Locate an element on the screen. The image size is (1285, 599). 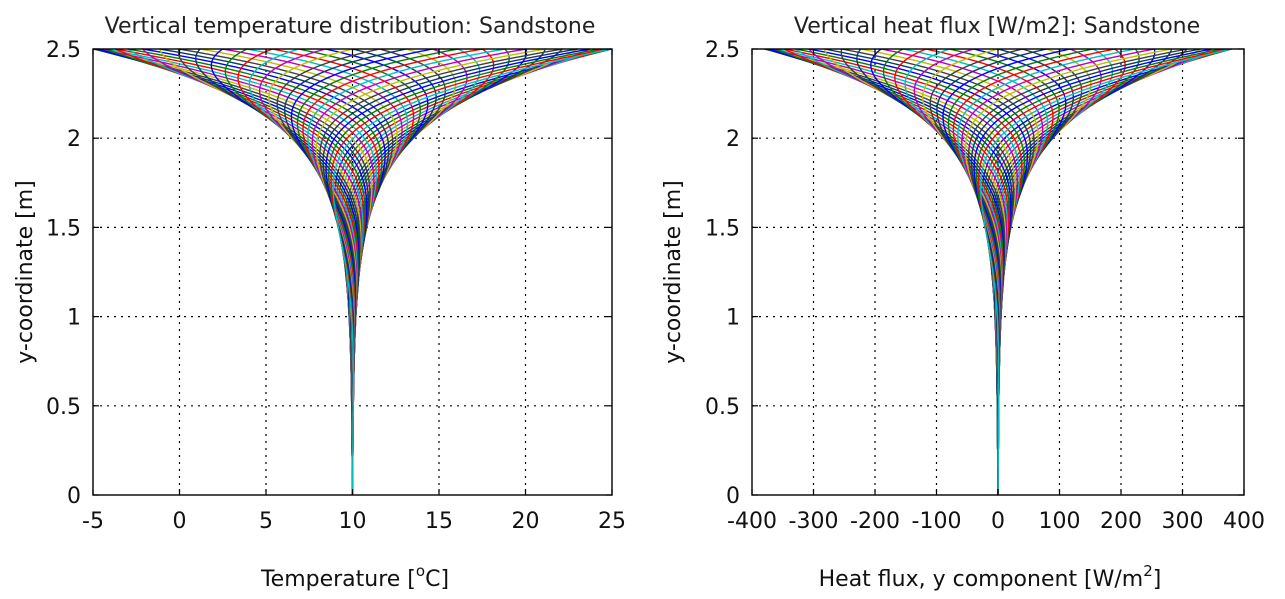
temperature-y-tick-label: 1 is located at coordinates (74, 318).